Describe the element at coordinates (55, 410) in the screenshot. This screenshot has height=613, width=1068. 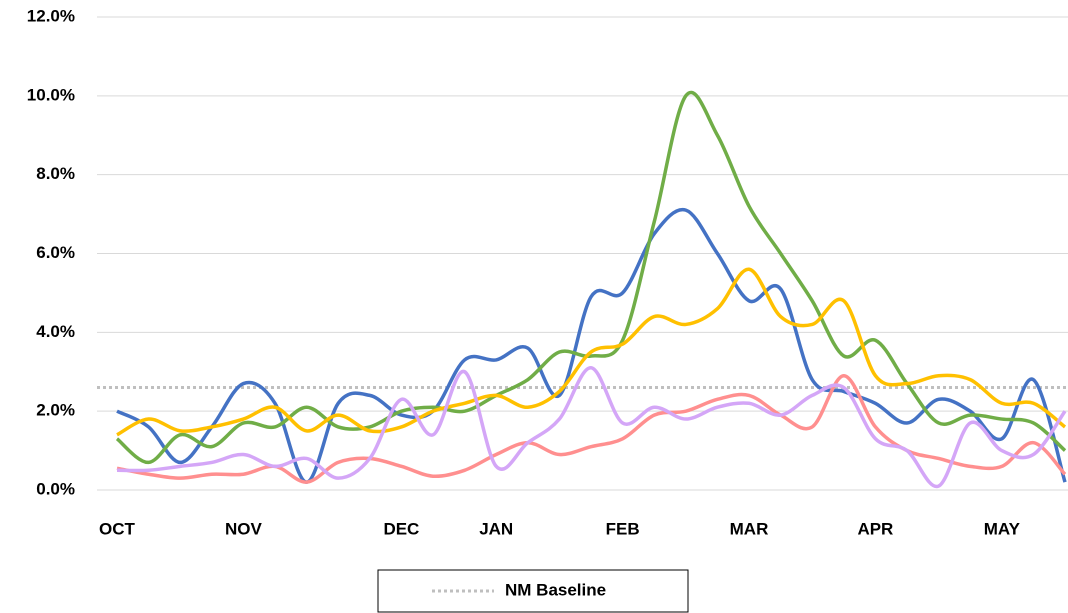
I see `y-tick-label: 2.0%` at that location.